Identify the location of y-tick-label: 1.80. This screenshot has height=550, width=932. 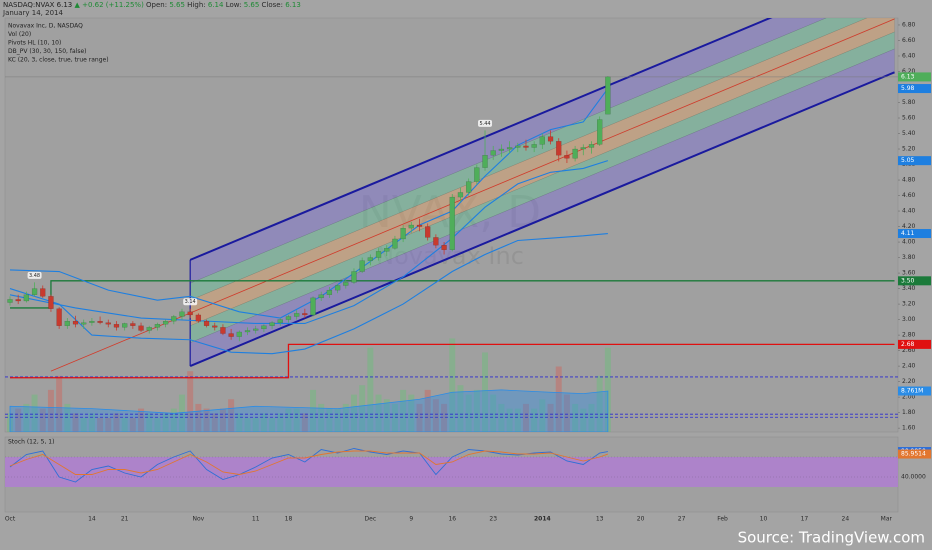
(909, 412).